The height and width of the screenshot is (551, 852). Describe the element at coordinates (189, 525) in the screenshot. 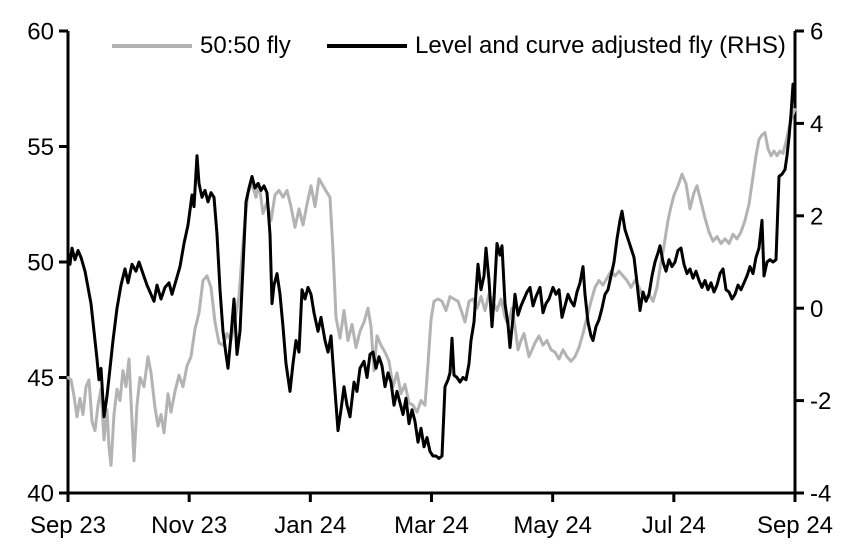

I see `x-axis-tick-label: Nov 23` at that location.